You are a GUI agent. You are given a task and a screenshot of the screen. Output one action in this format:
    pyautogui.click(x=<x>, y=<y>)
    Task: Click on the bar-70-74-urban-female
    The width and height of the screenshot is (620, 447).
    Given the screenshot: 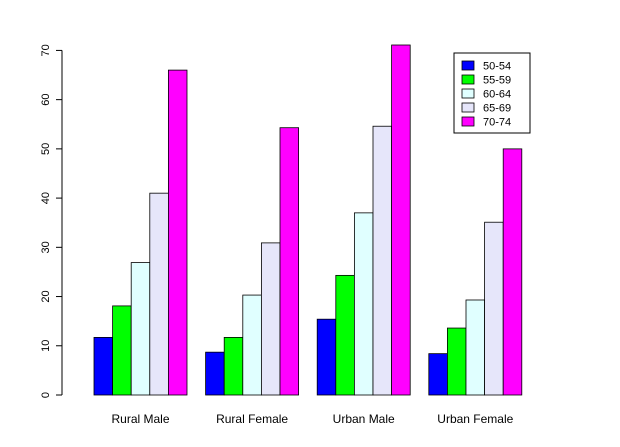 What is the action you would take?
    pyautogui.click(x=512, y=272)
    